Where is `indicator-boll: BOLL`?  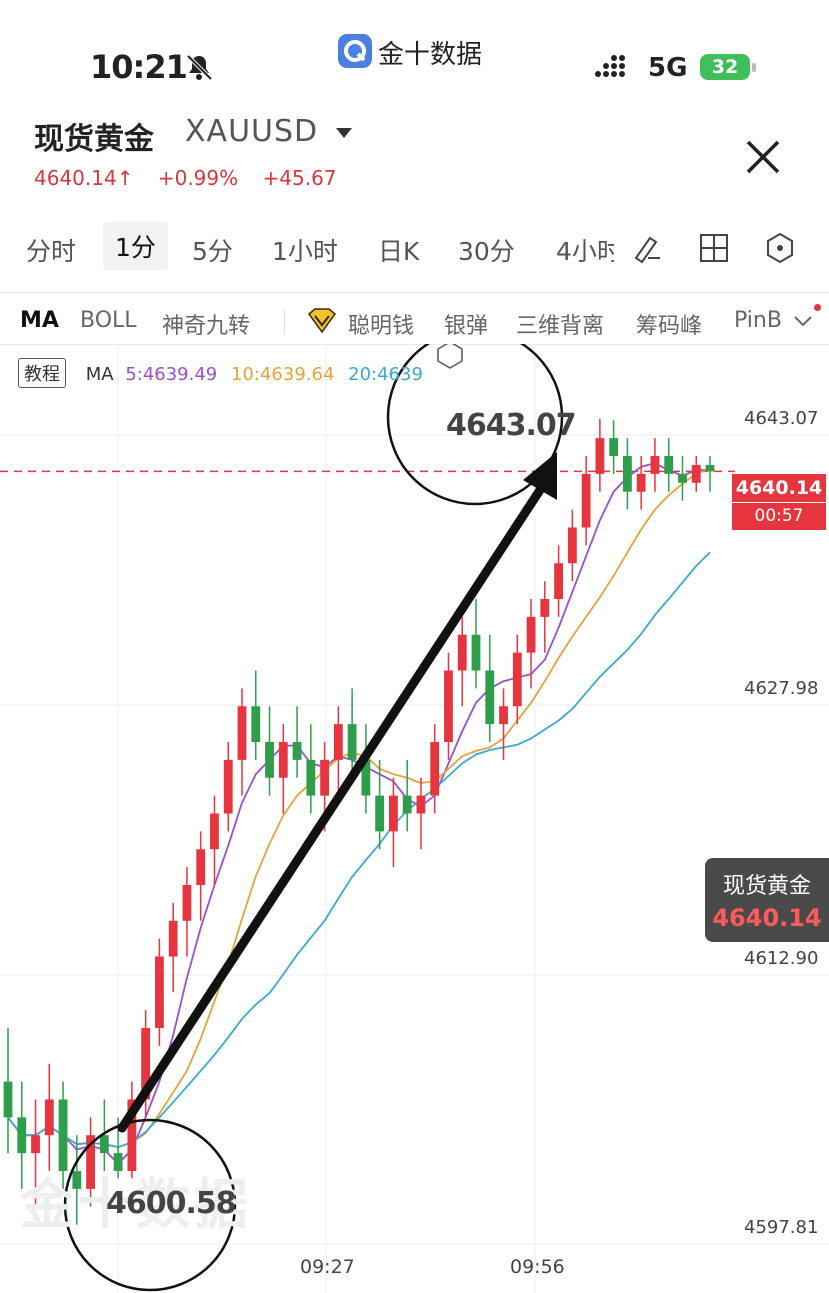 indicator-boll: BOLL is located at coordinates (108, 320).